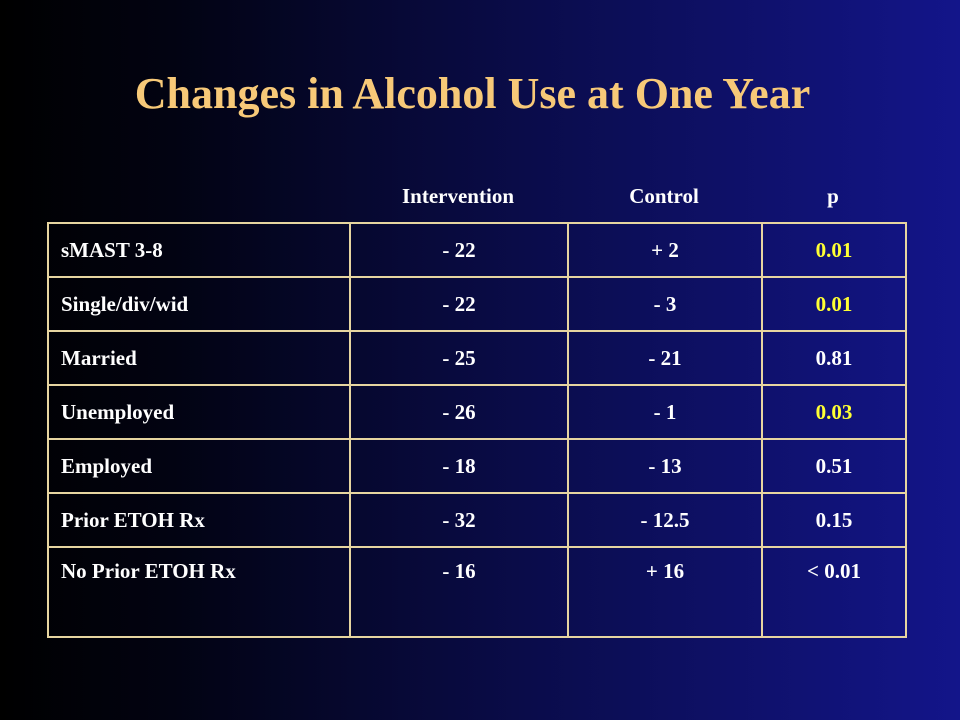 The height and width of the screenshot is (720, 960). I want to click on p-value: 0.03, so click(834, 412).